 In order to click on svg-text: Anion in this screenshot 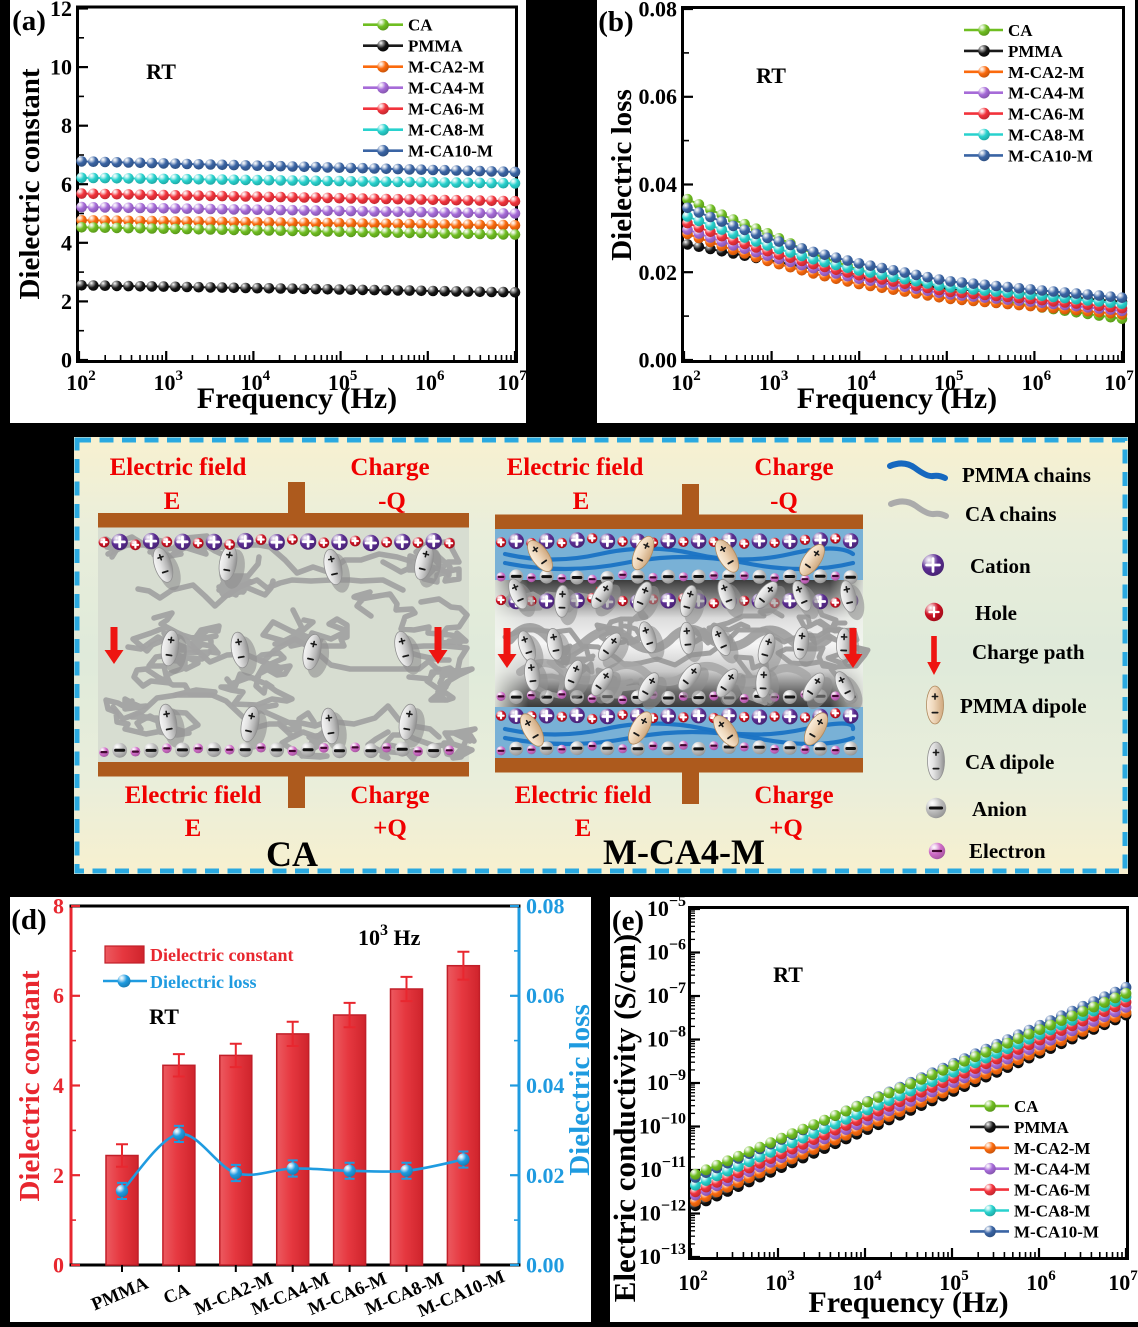, I will do `click(999, 809)`.